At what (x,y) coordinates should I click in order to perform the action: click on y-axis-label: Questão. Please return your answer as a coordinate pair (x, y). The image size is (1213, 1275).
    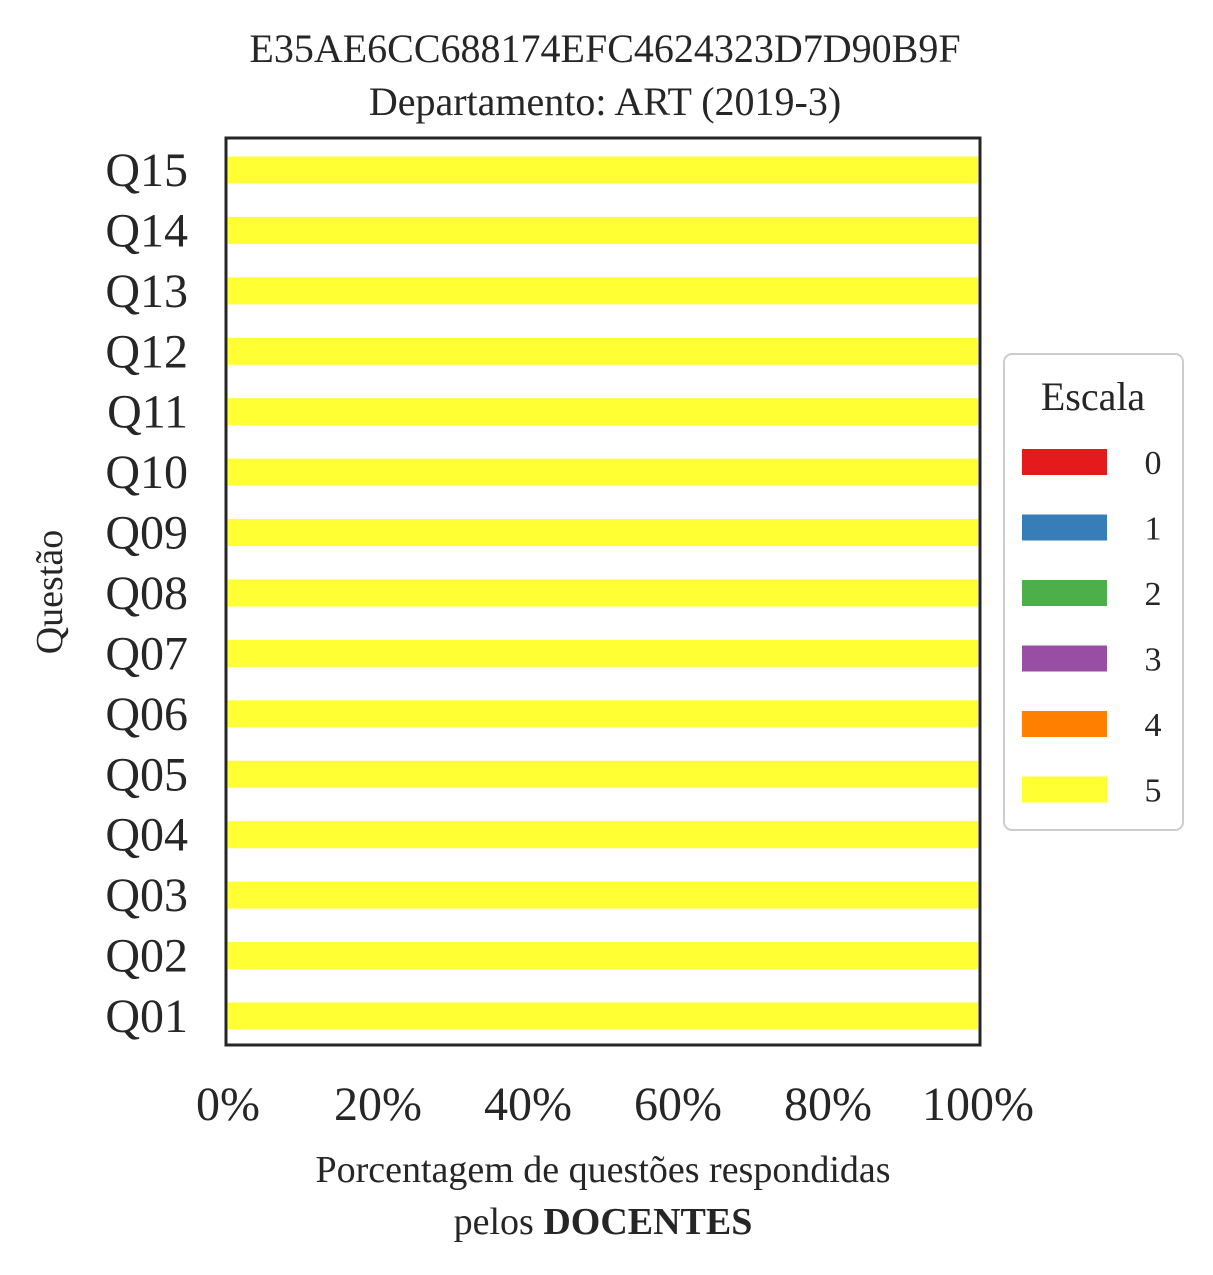
    Looking at the image, I should click on (50, 592).